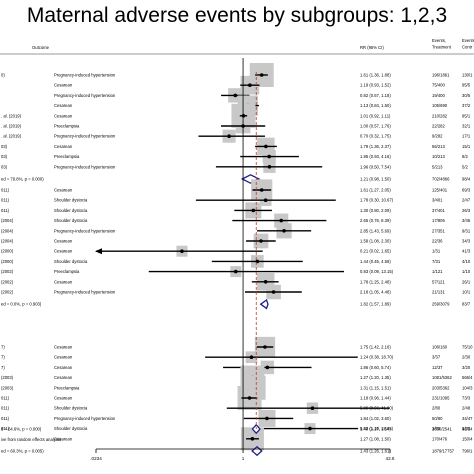 The image size is (474, 474). I want to click on rr-ci-label: 0.70 (0.32, 1.75), so click(375, 136).